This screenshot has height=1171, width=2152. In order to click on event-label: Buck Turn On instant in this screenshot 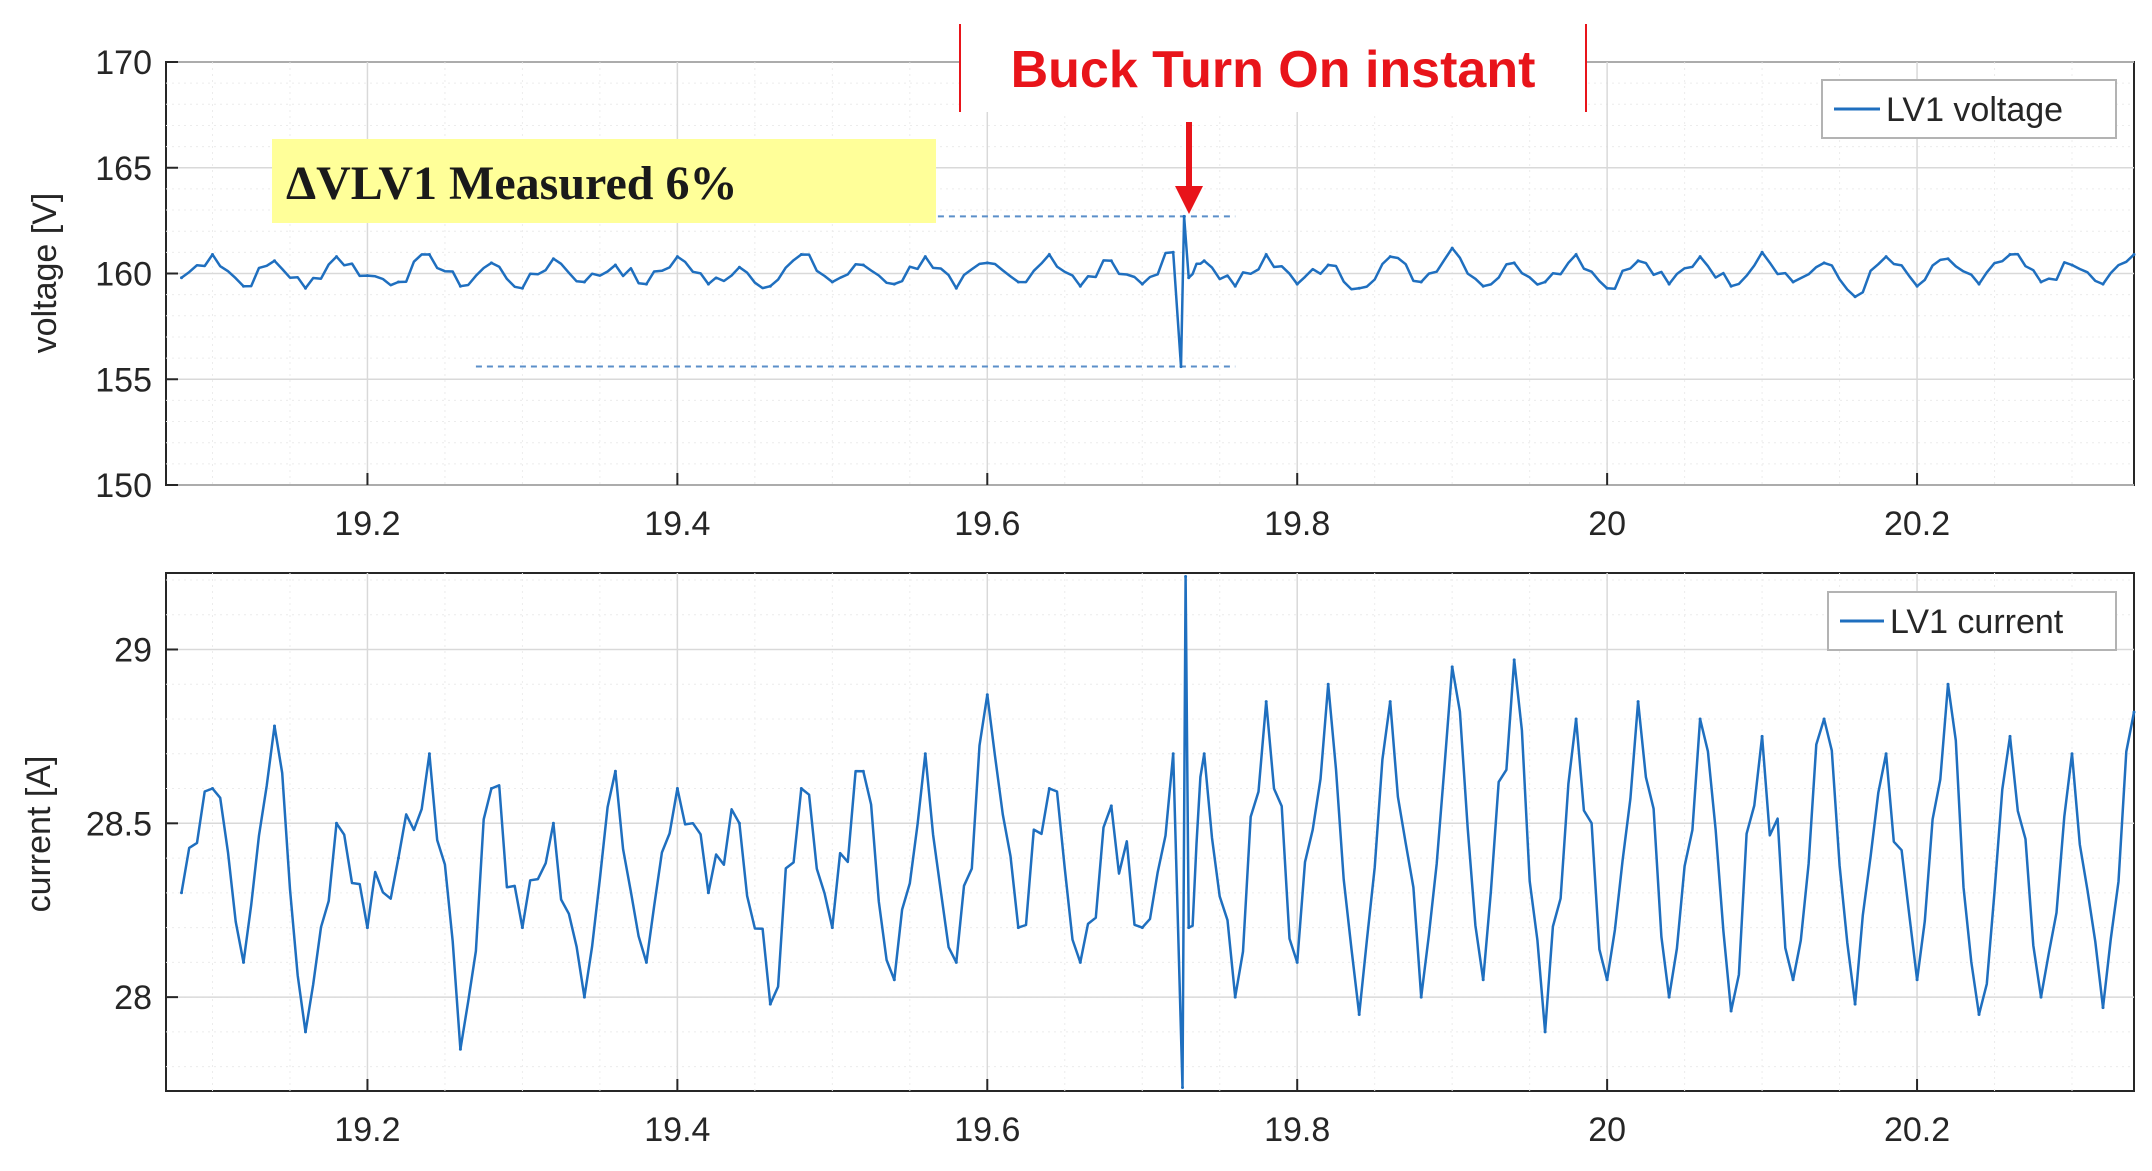, I will do `click(1273, 70)`.